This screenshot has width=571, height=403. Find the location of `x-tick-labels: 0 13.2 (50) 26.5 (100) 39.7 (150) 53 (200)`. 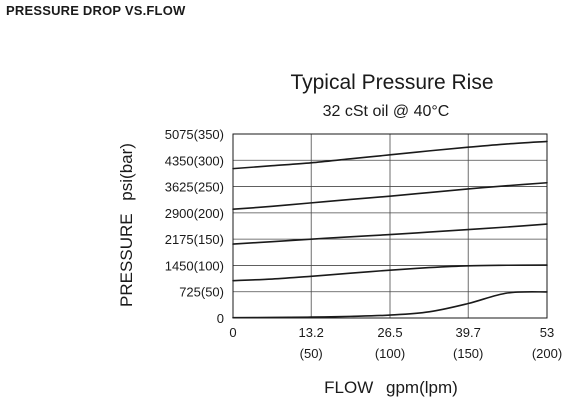

x-tick-labels: 0 13.2 (50) 26.5 (100) 39.7 (150) 53 (200) is located at coordinates (395, 343).